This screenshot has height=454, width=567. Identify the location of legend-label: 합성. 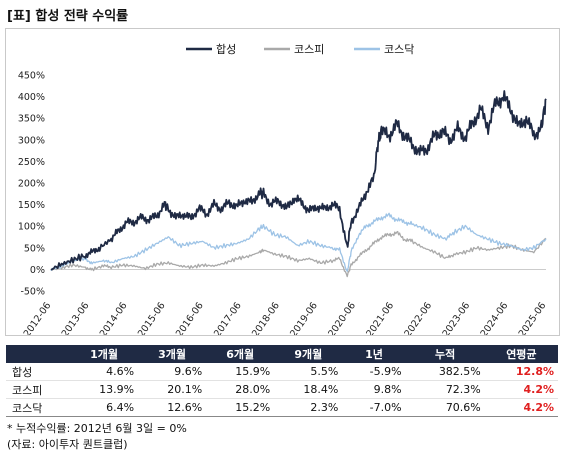
(226, 49).